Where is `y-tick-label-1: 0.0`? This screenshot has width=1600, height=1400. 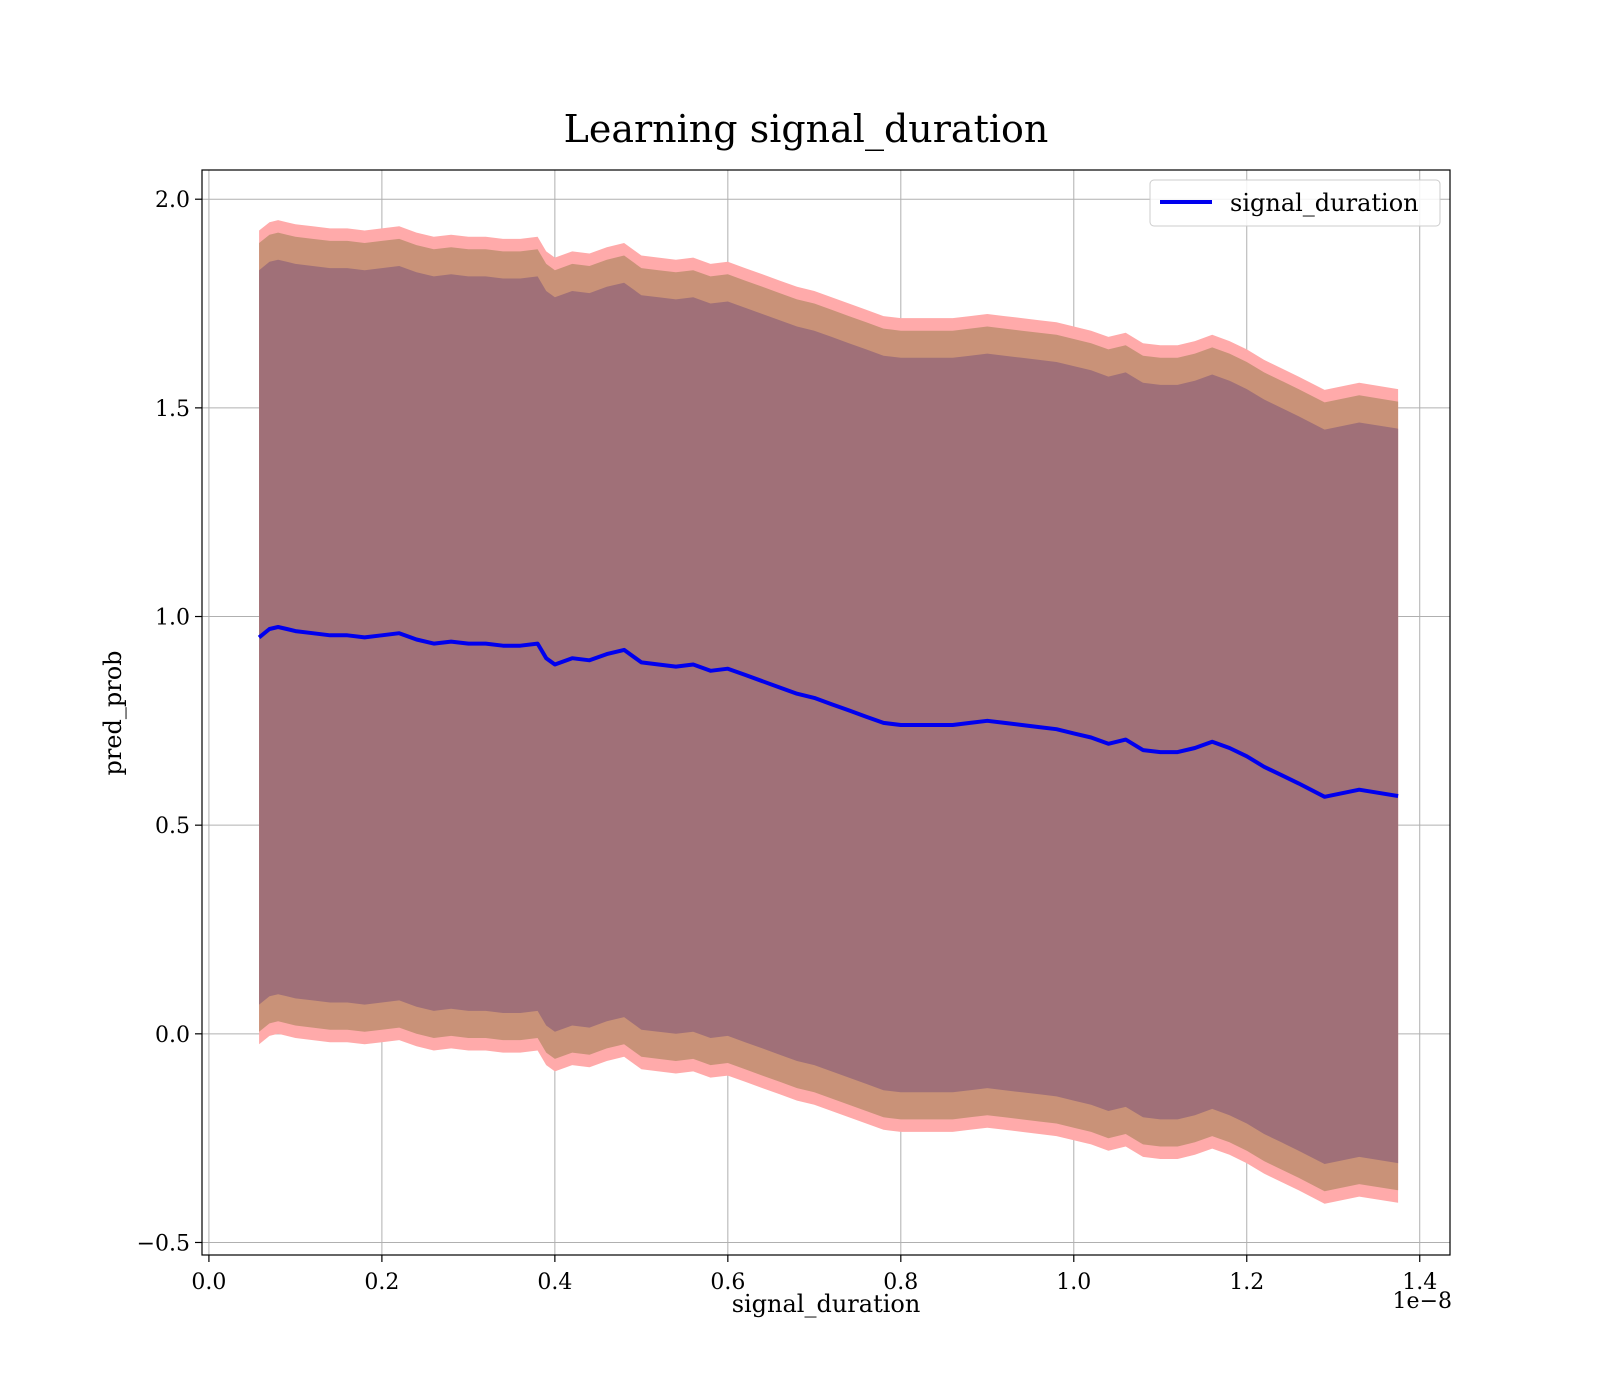
y-tick-label-1: 0.0 is located at coordinates (172, 1035).